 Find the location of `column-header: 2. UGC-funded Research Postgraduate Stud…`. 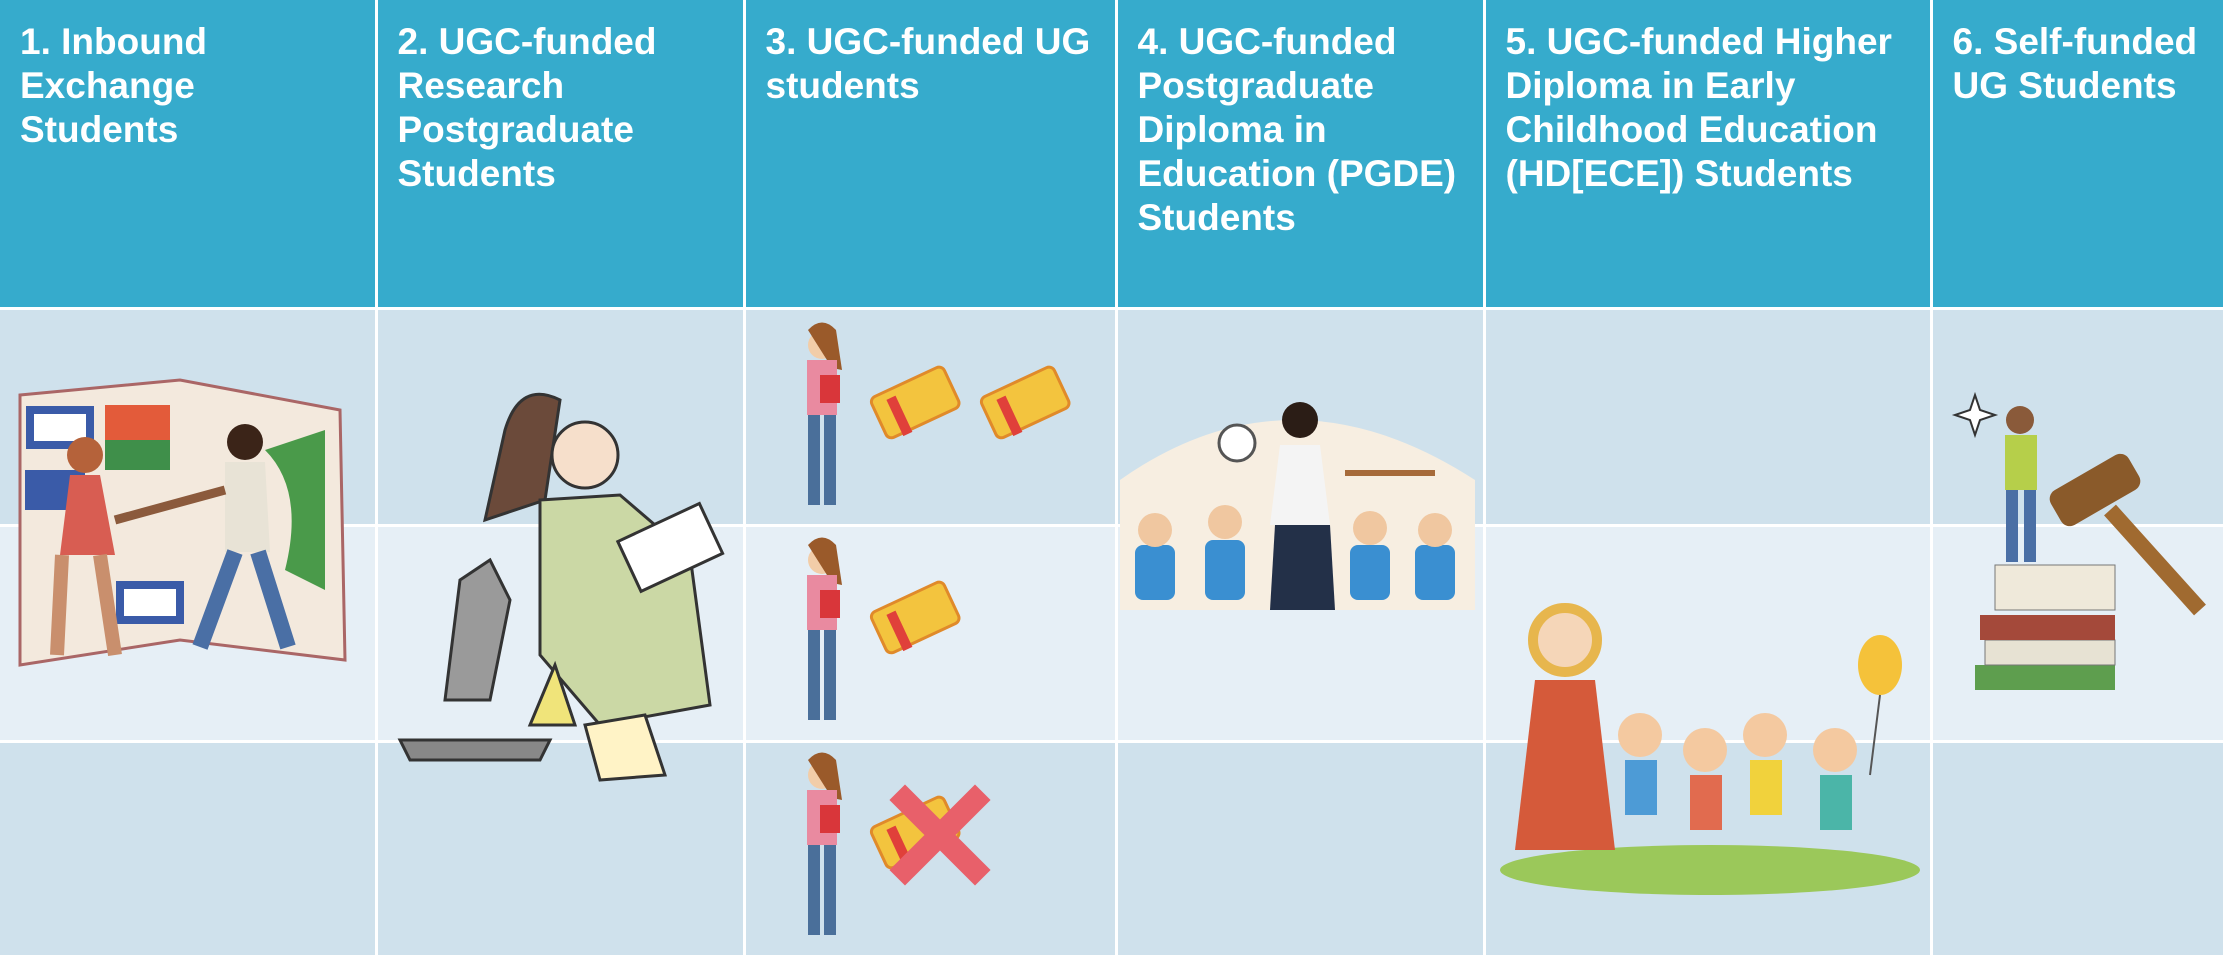

column-header: 2. UGC-funded Research Postgraduate Stud… is located at coordinates (560, 153).